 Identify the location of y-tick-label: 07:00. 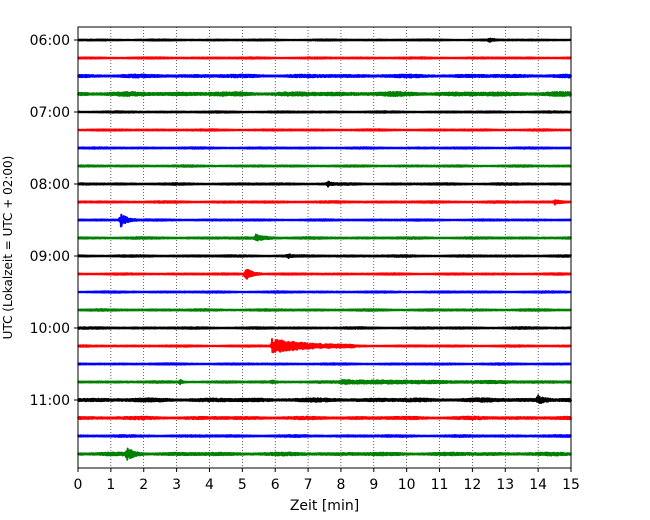
(50, 113).